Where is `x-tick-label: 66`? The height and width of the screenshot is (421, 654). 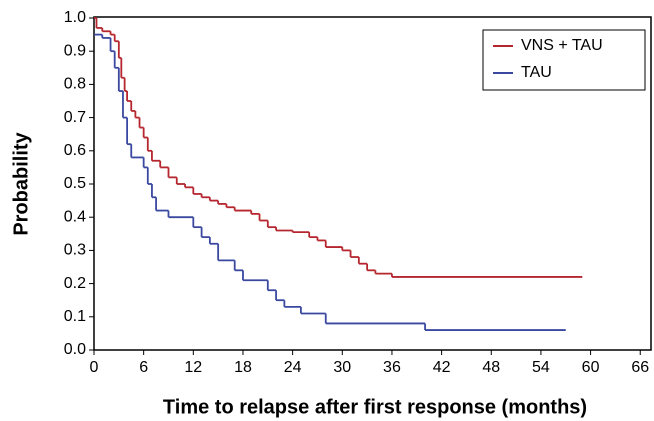 x-tick-label: 66 is located at coordinates (640, 367).